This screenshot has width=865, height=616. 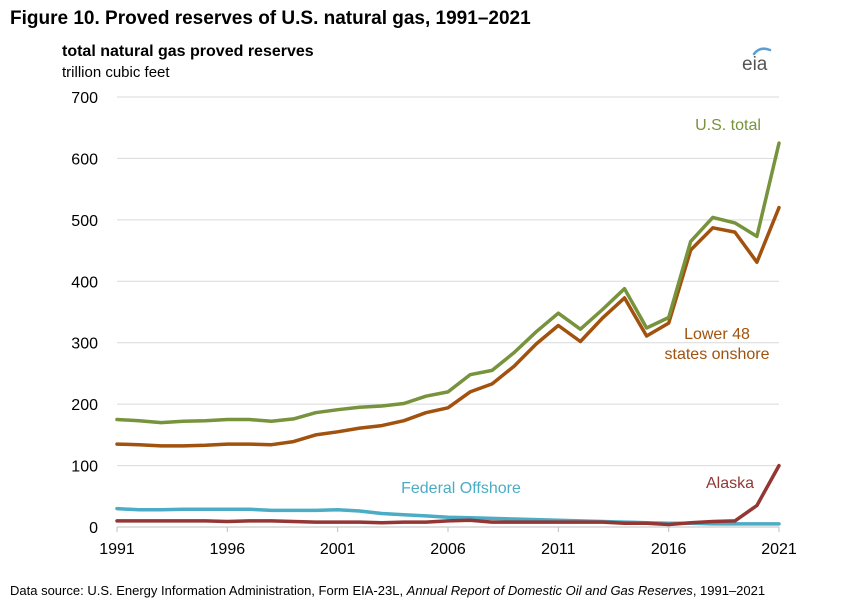 I want to click on y-tick-label: 200, so click(x=84, y=405).